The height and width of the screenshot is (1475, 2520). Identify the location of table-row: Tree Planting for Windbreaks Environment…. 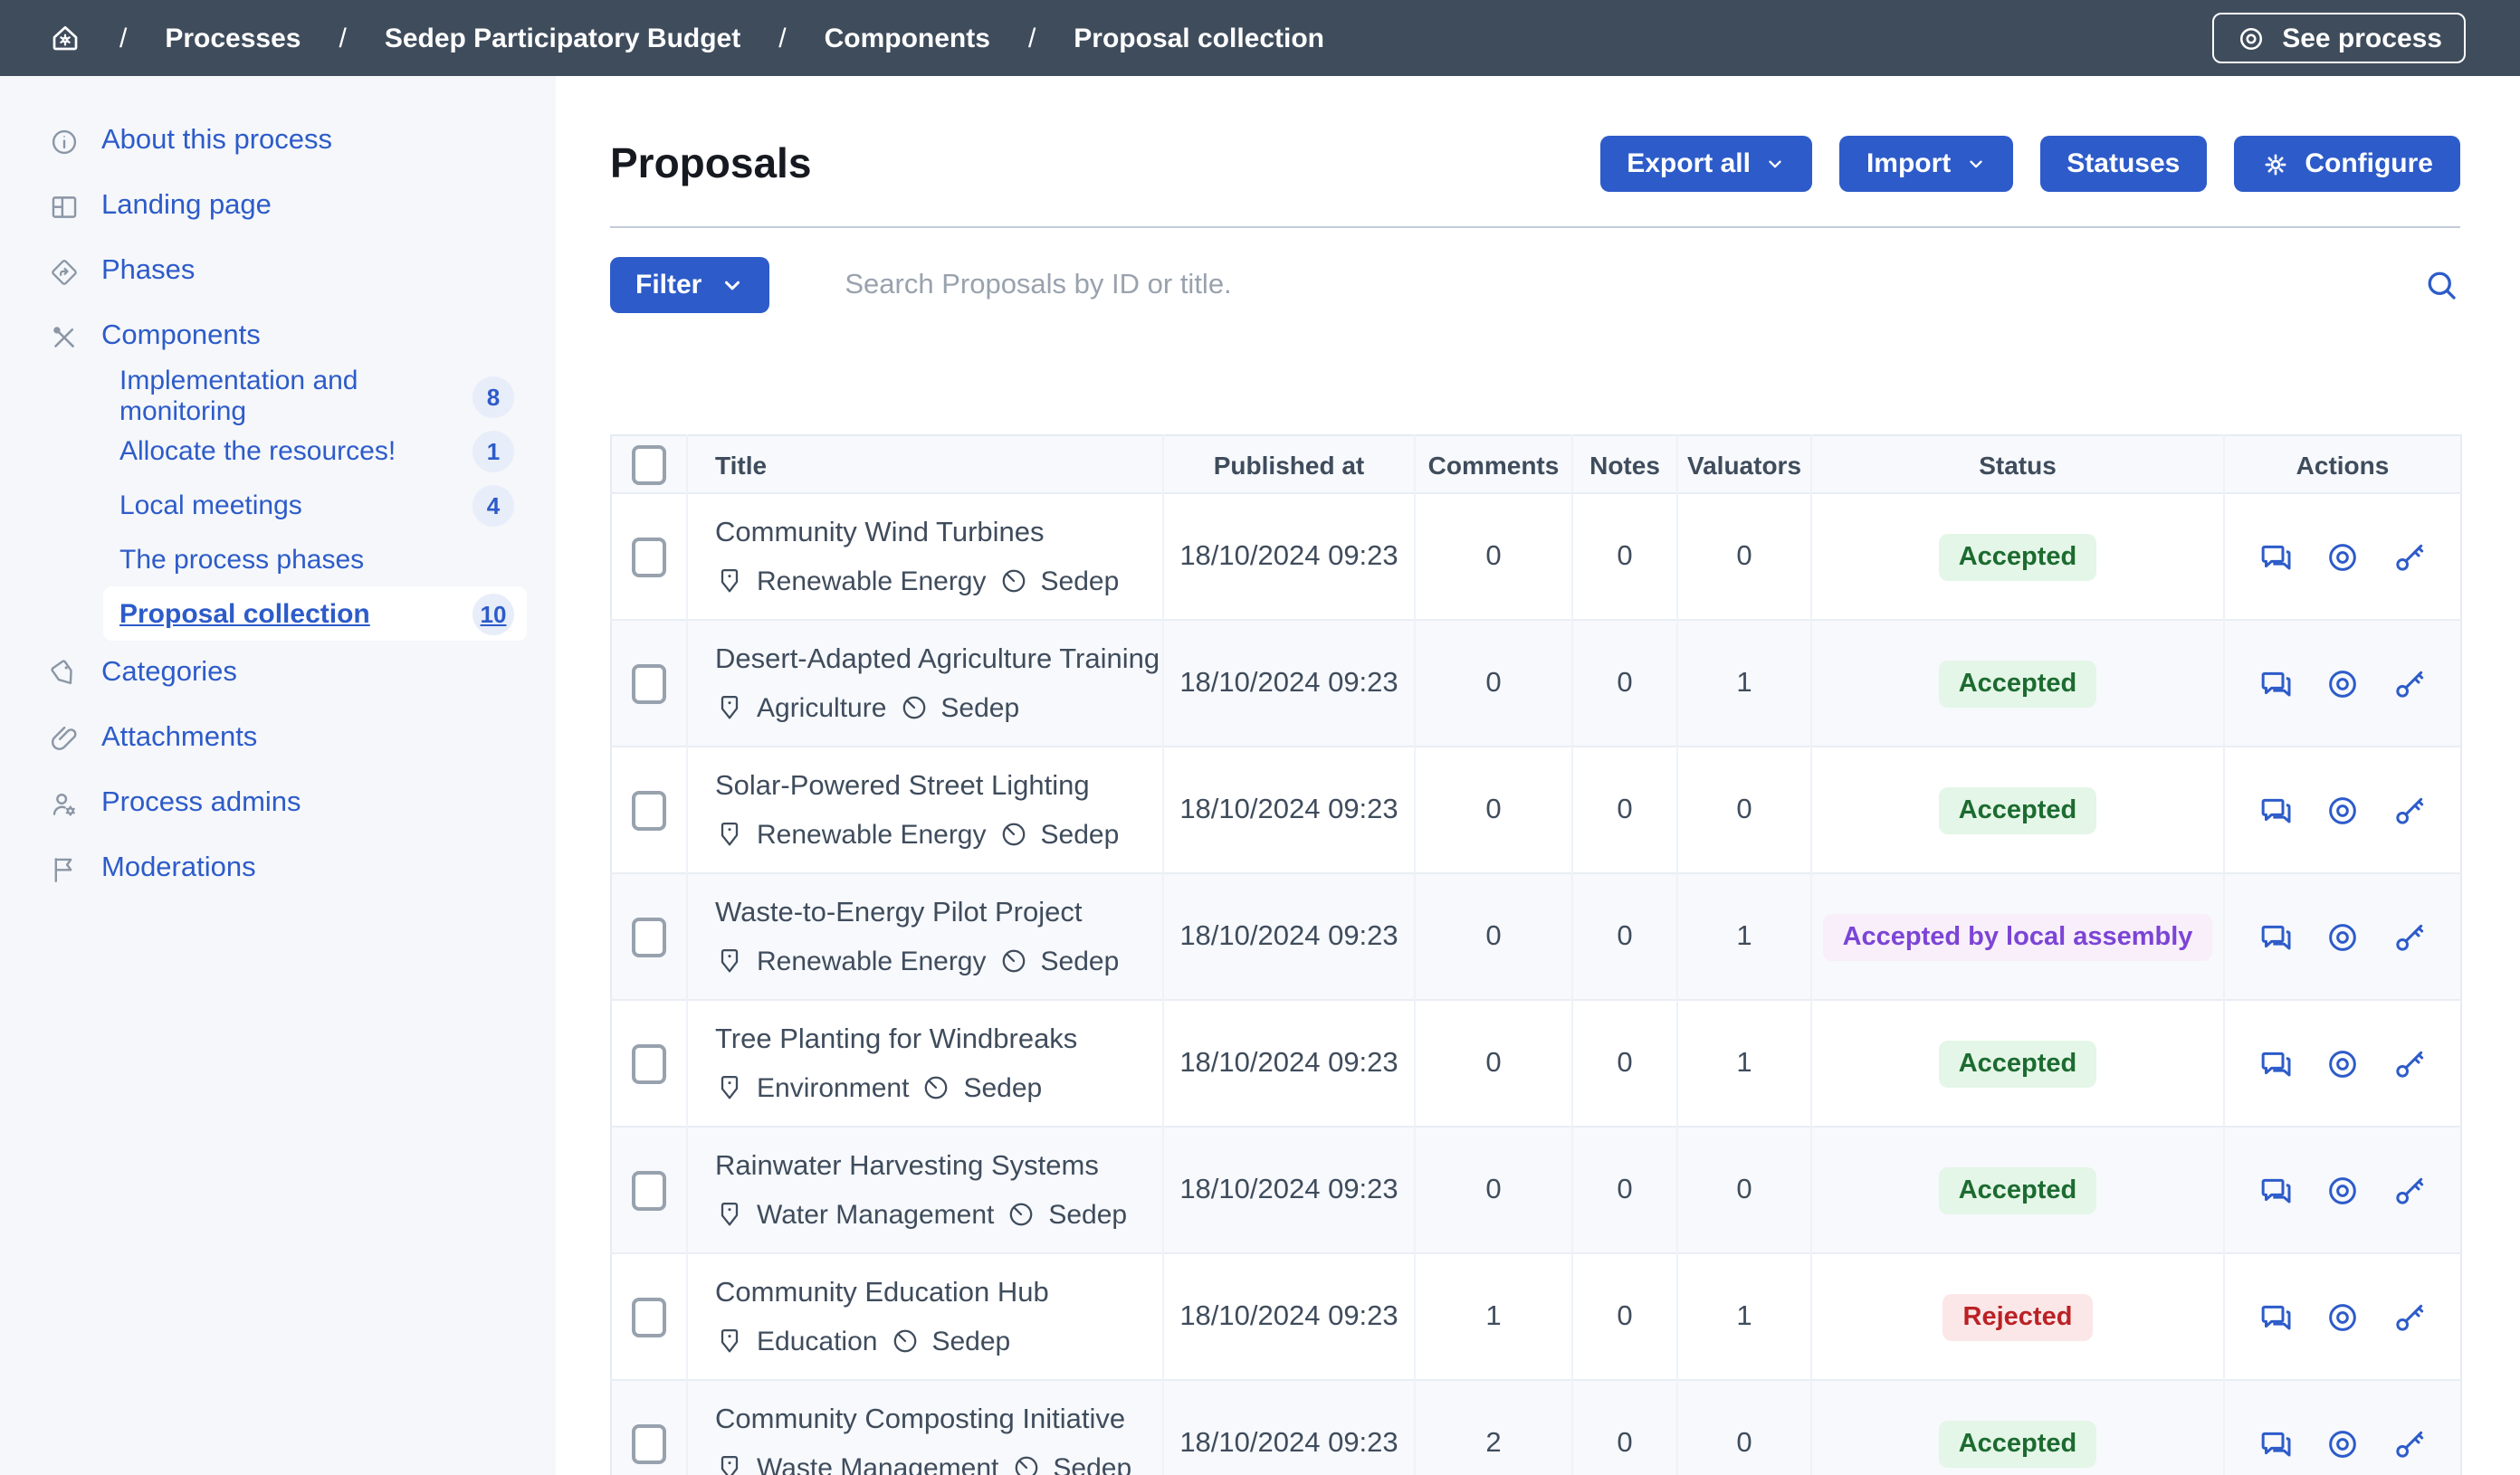
(1536, 1063).